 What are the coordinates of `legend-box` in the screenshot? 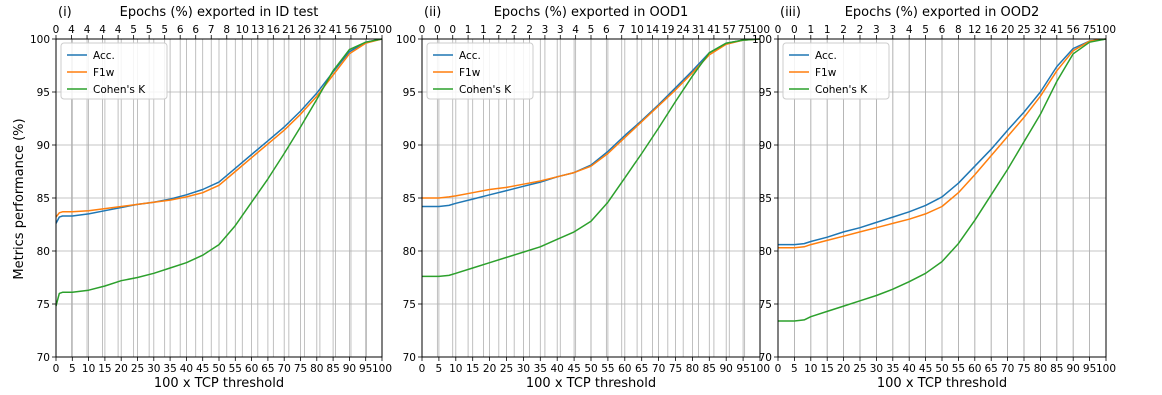 It's located at (480, 71).